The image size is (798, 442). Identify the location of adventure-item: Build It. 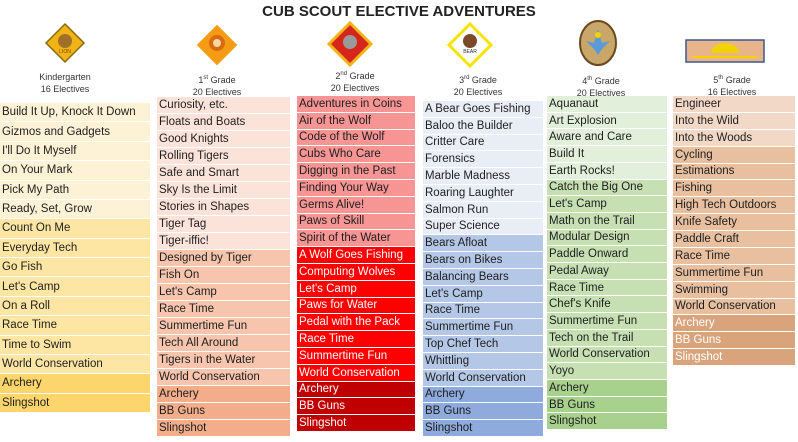
(607, 154).